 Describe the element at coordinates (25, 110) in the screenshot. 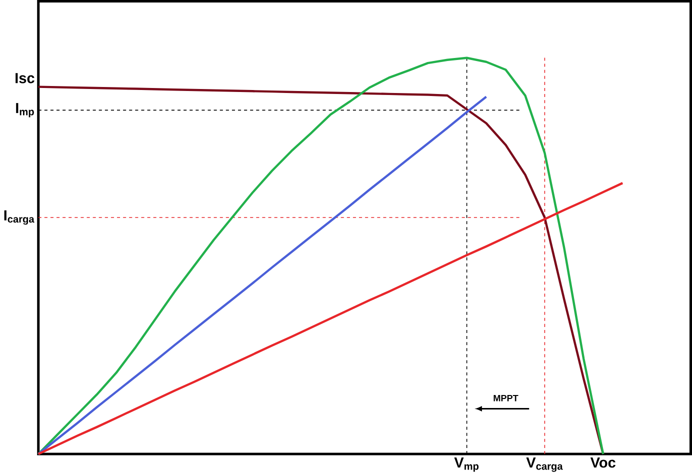

I see `ref-line-label: I$_{mp}$` at that location.